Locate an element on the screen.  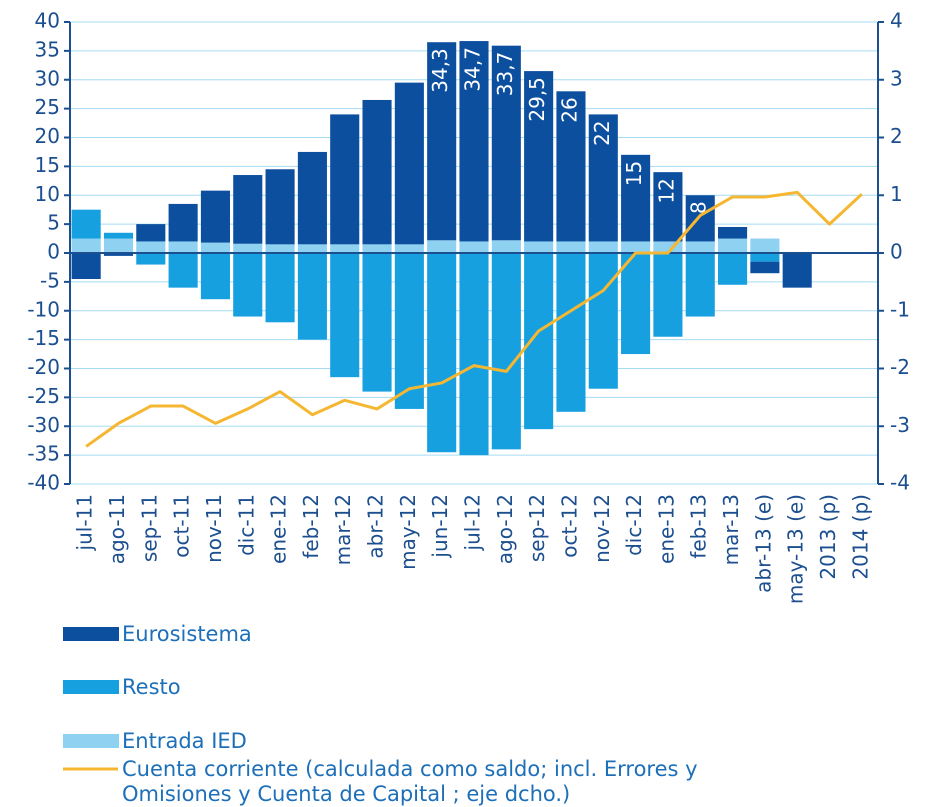
x-tick-label: jul-11 is located at coordinates (85, 522).